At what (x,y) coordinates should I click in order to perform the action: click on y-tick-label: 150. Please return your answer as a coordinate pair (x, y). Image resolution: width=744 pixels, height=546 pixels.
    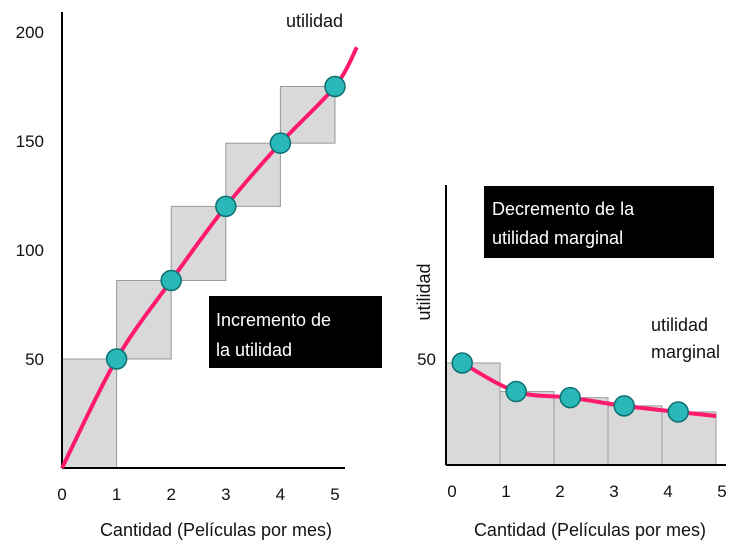
    Looking at the image, I should click on (30, 141).